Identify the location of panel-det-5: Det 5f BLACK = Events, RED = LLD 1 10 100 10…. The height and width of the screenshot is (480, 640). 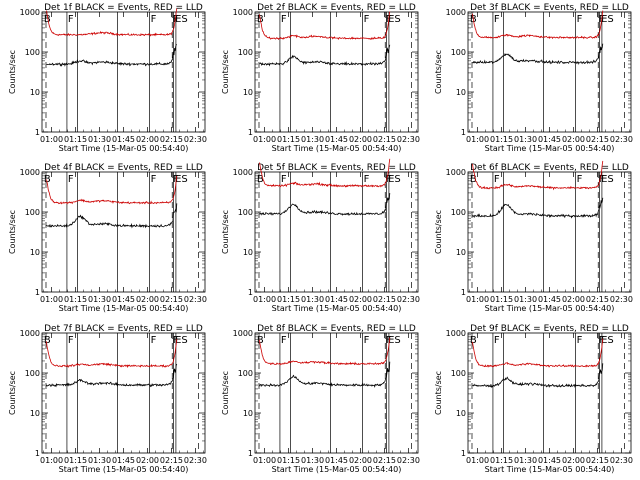
(320, 235).